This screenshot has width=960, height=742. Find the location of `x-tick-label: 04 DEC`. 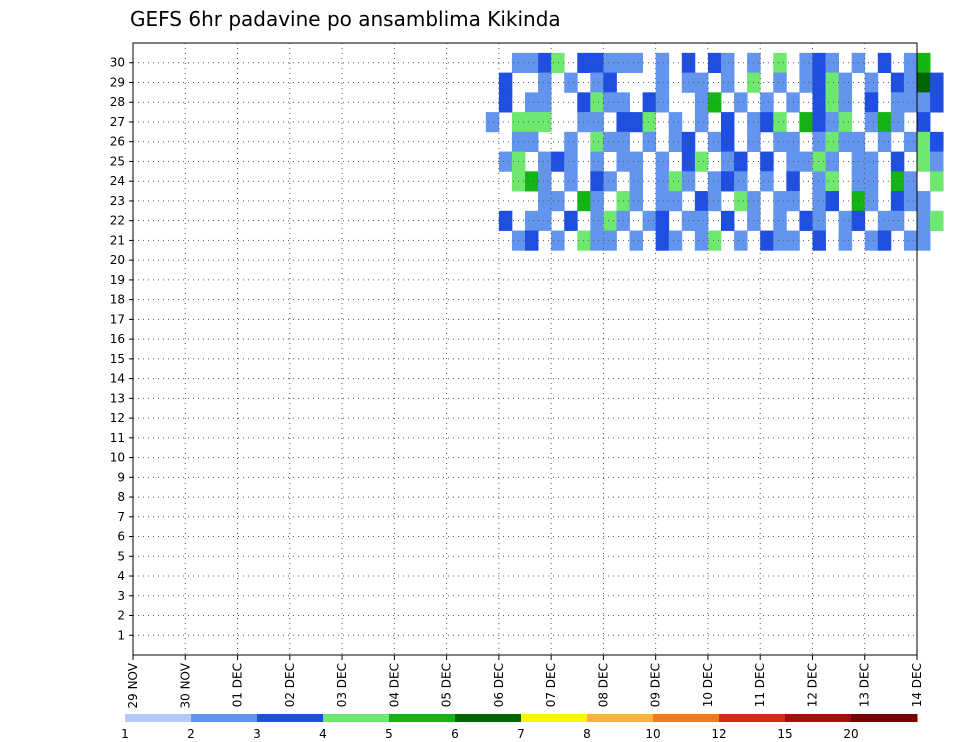

x-tick-label: 04 DEC is located at coordinates (394, 685).